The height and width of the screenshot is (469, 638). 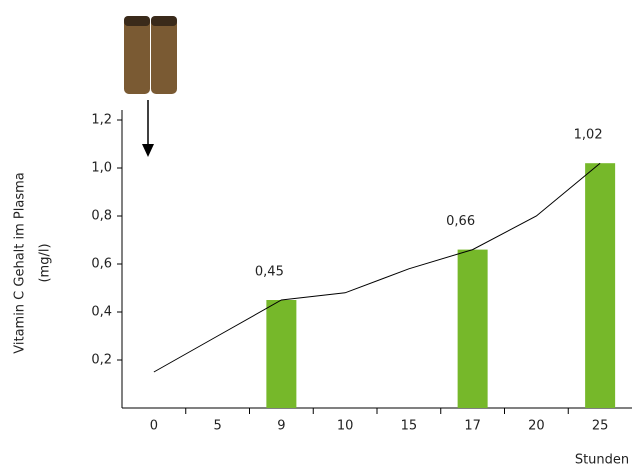 What do you see at coordinates (345, 426) in the screenshot?
I see `x-tick-label: 10` at bounding box center [345, 426].